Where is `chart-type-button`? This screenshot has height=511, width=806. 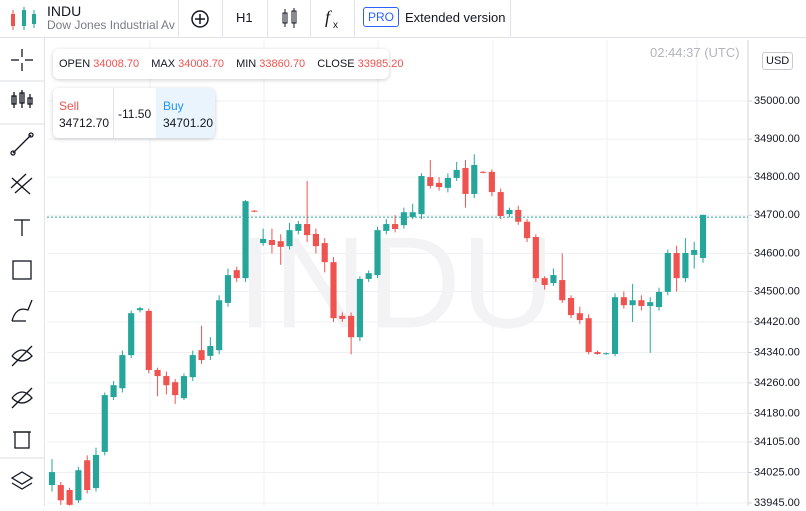
chart-type-button is located at coordinates (290, 19).